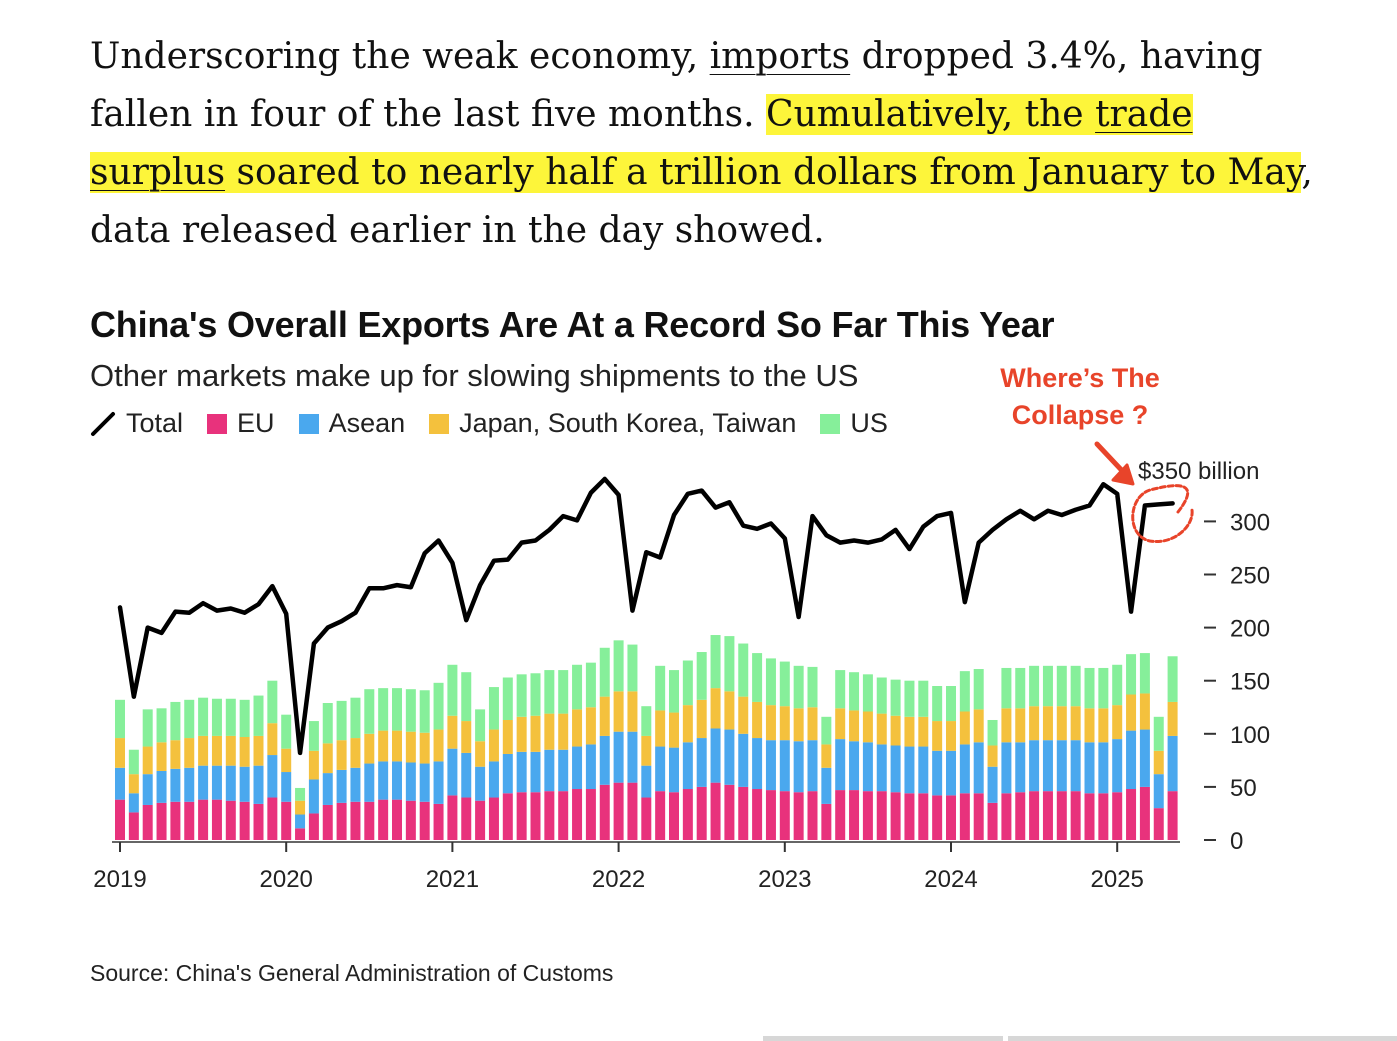 This screenshot has height=1041, width=1397. I want to click on x-tick-label: 2022, so click(618, 879).